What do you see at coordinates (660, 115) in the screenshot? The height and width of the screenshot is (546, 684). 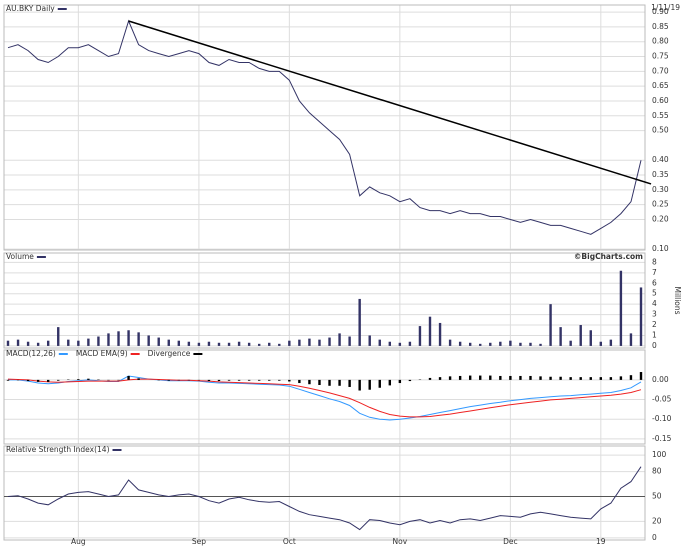 I see `y-tick-label: 0.55` at bounding box center [660, 115].